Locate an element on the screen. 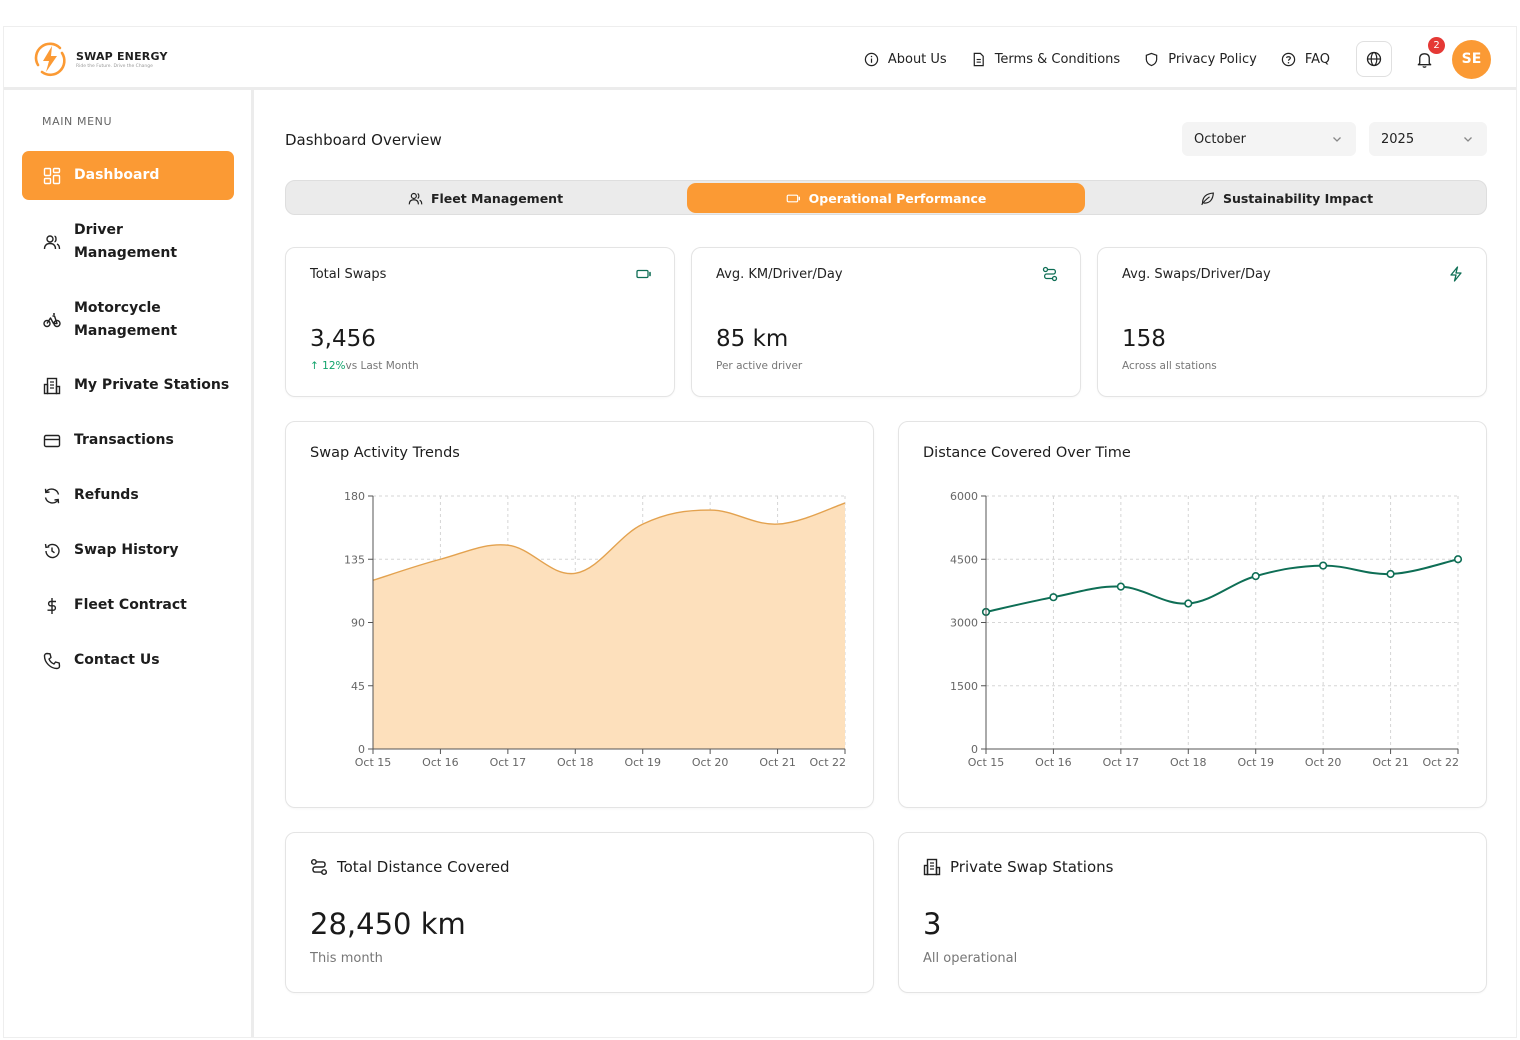 This screenshot has width=1520, height=1040. sidebar-item-private-stations: My Private Stations is located at coordinates (128, 385).